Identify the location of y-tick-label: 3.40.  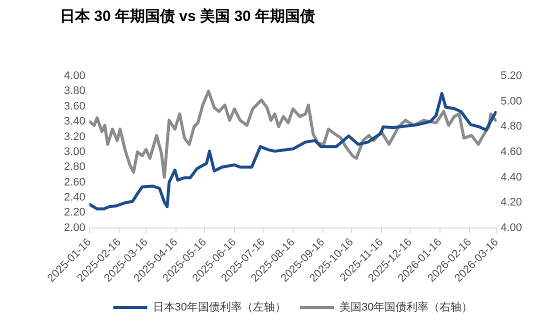
(75, 122).